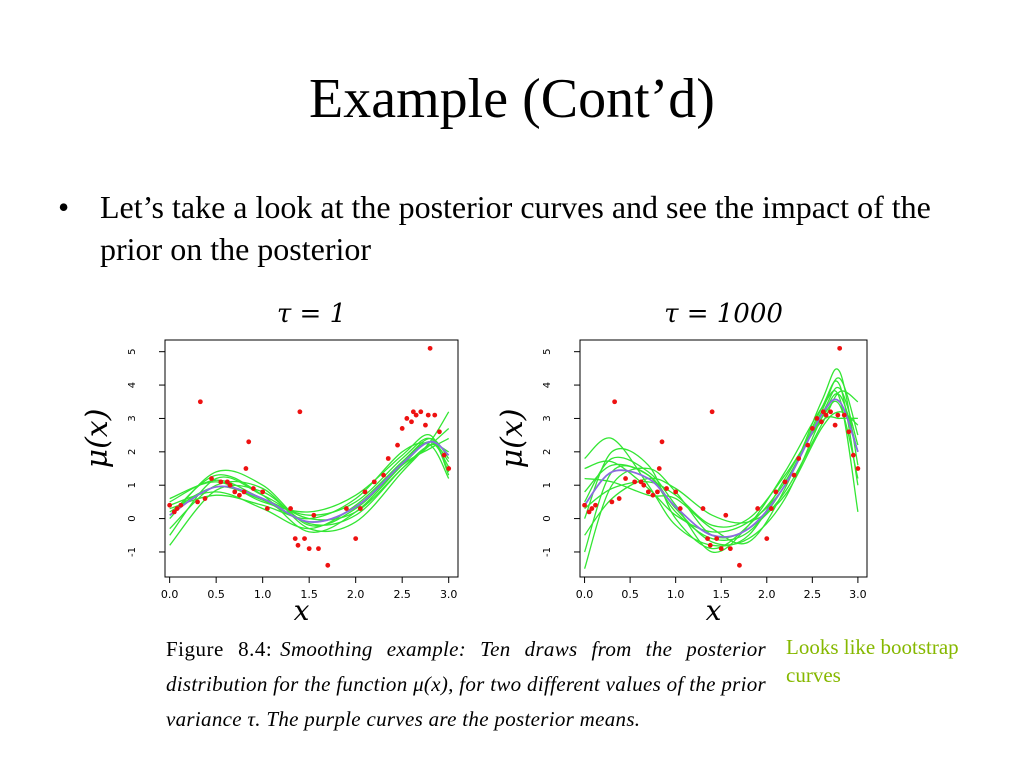 Image resolution: width=1024 pixels, height=768 pixels. What do you see at coordinates (512, 99) in the screenshot?
I see `slide-title: Example (Cont’d)` at bounding box center [512, 99].